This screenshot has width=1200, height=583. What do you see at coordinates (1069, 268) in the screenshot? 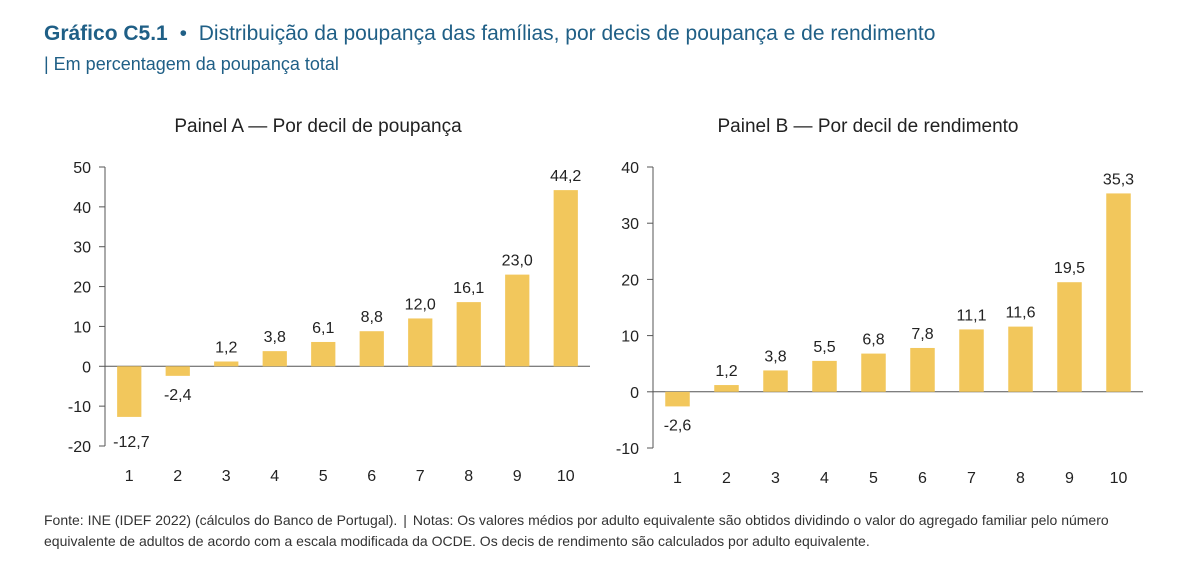
I see `panel-b-data-label: 19,5` at bounding box center [1069, 268].